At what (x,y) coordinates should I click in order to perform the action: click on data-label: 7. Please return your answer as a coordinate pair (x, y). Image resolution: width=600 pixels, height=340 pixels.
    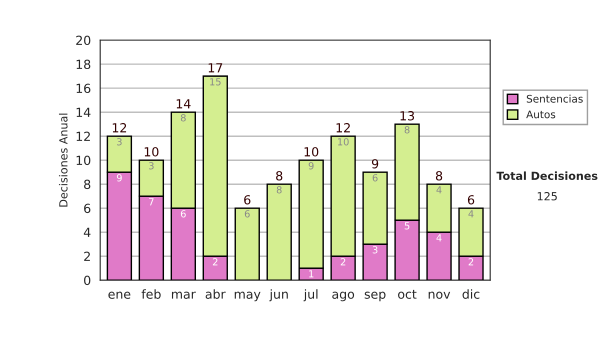
    Looking at the image, I should click on (151, 202).